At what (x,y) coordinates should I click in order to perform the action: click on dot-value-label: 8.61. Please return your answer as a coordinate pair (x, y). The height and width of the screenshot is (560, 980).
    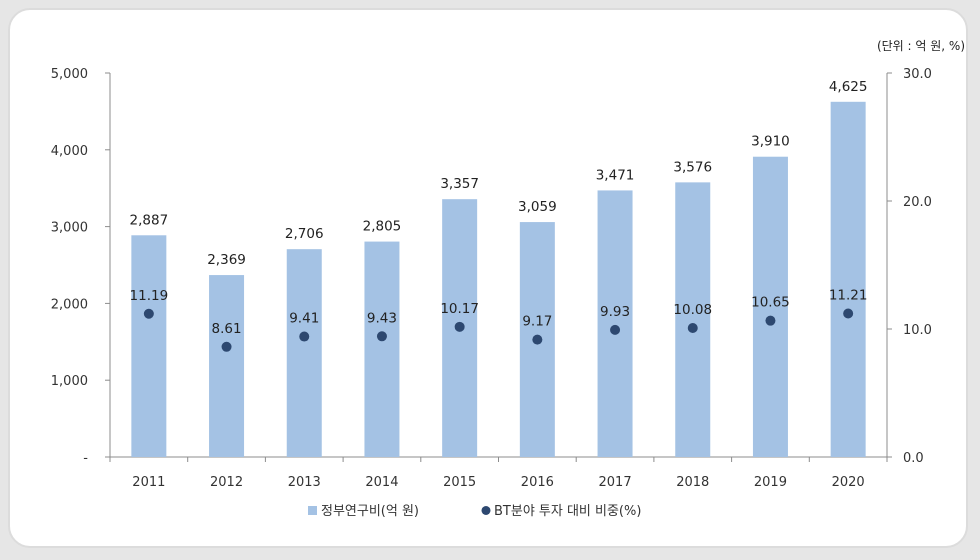
    Looking at the image, I should click on (227, 329).